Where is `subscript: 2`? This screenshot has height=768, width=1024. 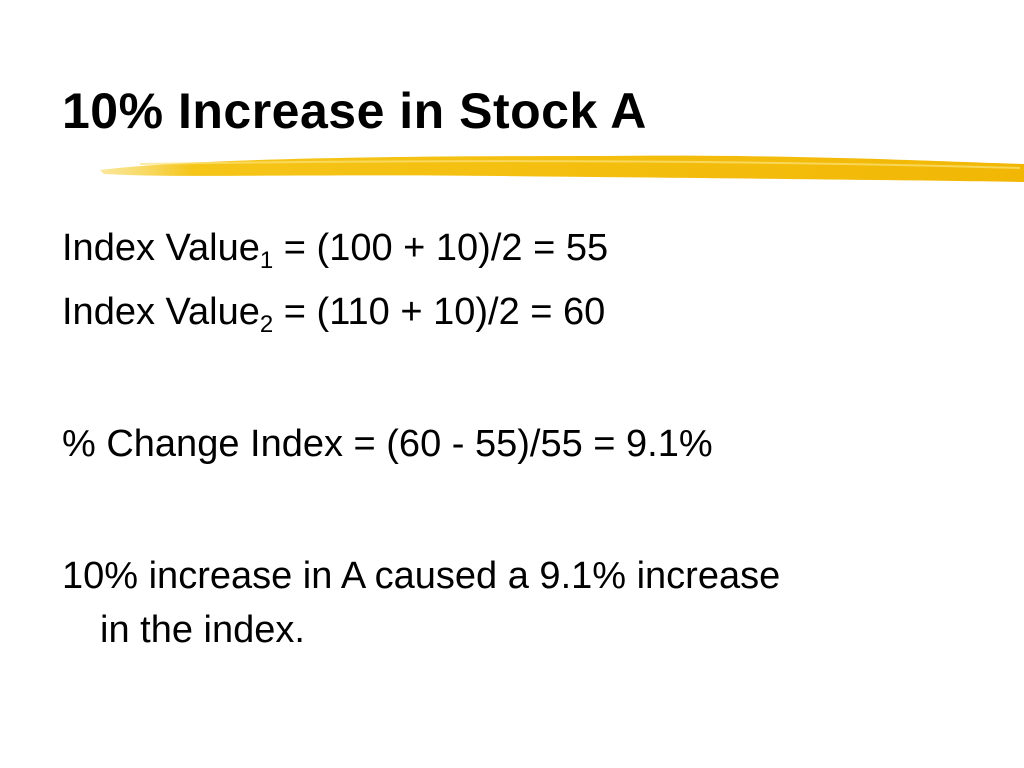 subscript: 2 is located at coordinates (266, 324).